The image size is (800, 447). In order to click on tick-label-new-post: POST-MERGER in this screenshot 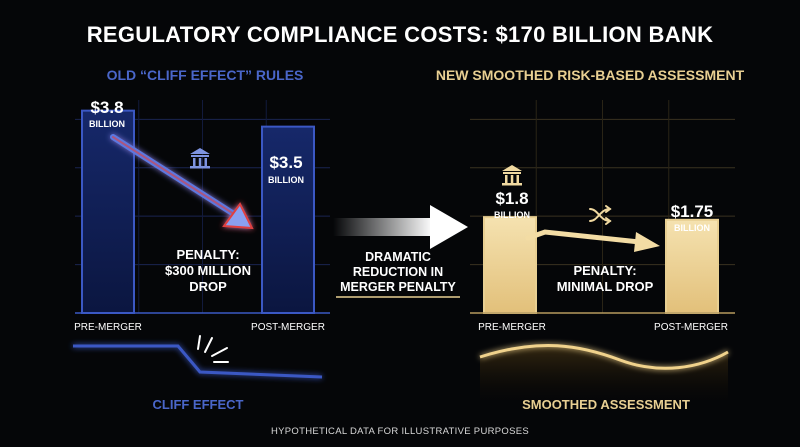, I will do `click(691, 327)`.